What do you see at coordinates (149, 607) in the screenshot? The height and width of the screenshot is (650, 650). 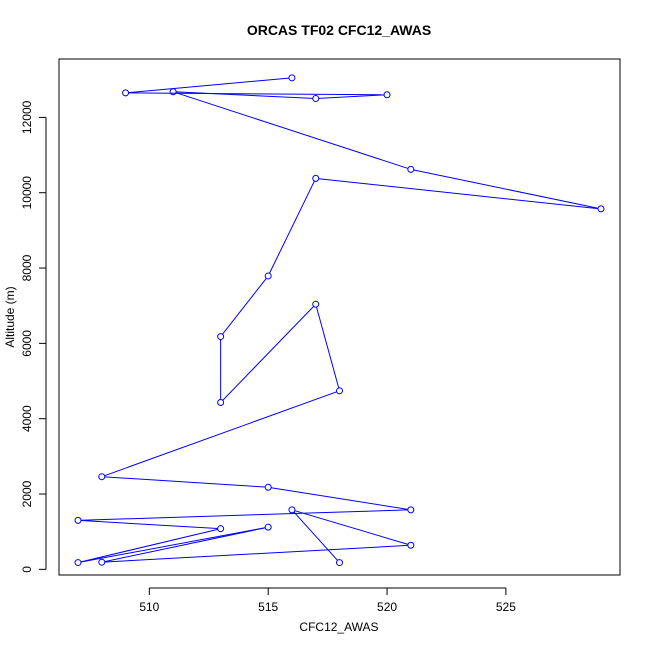 I see `x-tick-label: 510` at bounding box center [149, 607].